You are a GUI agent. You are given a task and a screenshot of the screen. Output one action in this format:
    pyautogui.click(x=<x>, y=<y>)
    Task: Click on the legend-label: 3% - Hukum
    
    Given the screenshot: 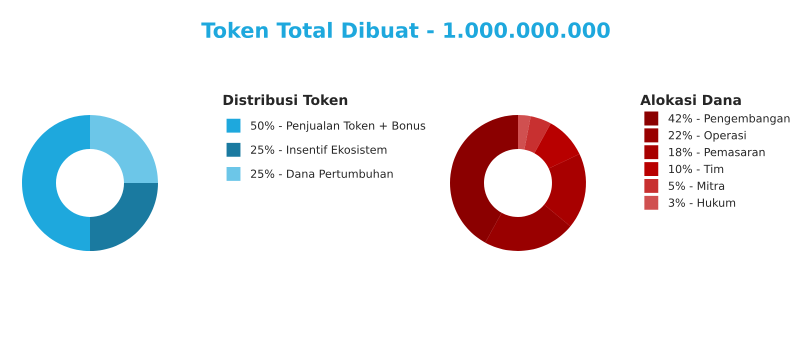 What is the action you would take?
    pyautogui.click(x=702, y=202)
    